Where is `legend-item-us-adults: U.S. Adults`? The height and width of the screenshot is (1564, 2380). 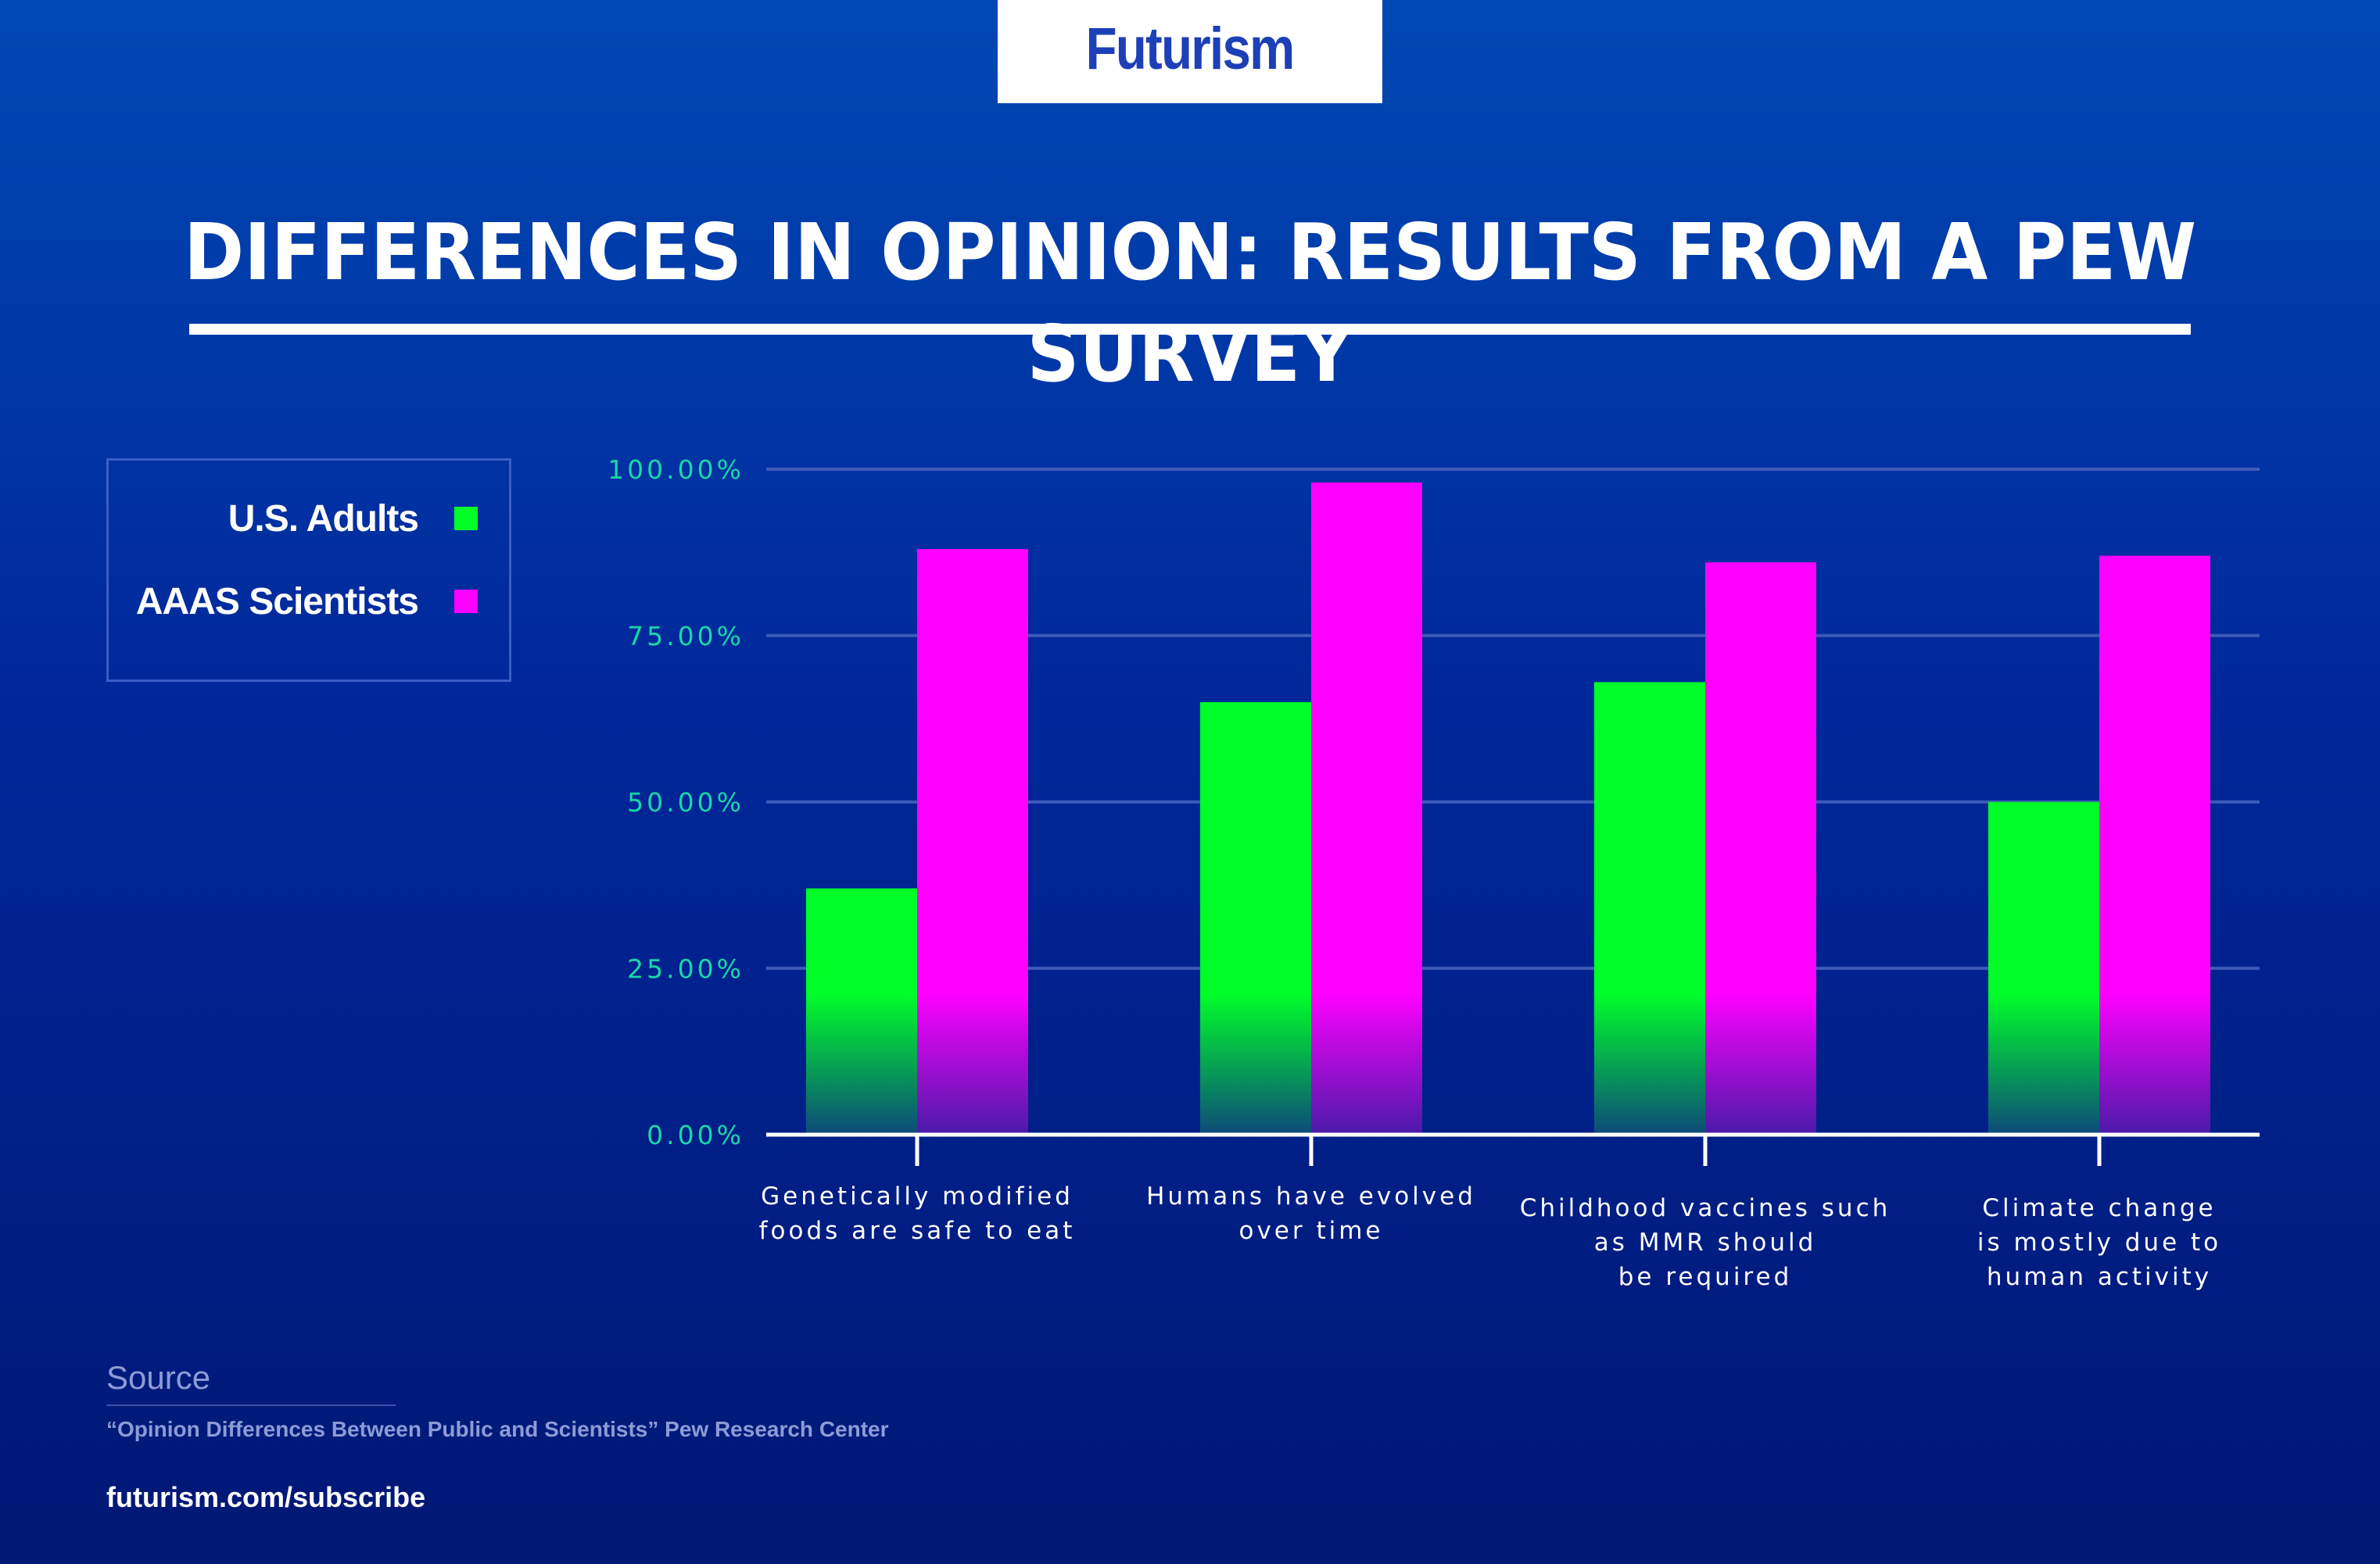
legend-item-us-adults: U.S. Adults is located at coordinates (353, 519).